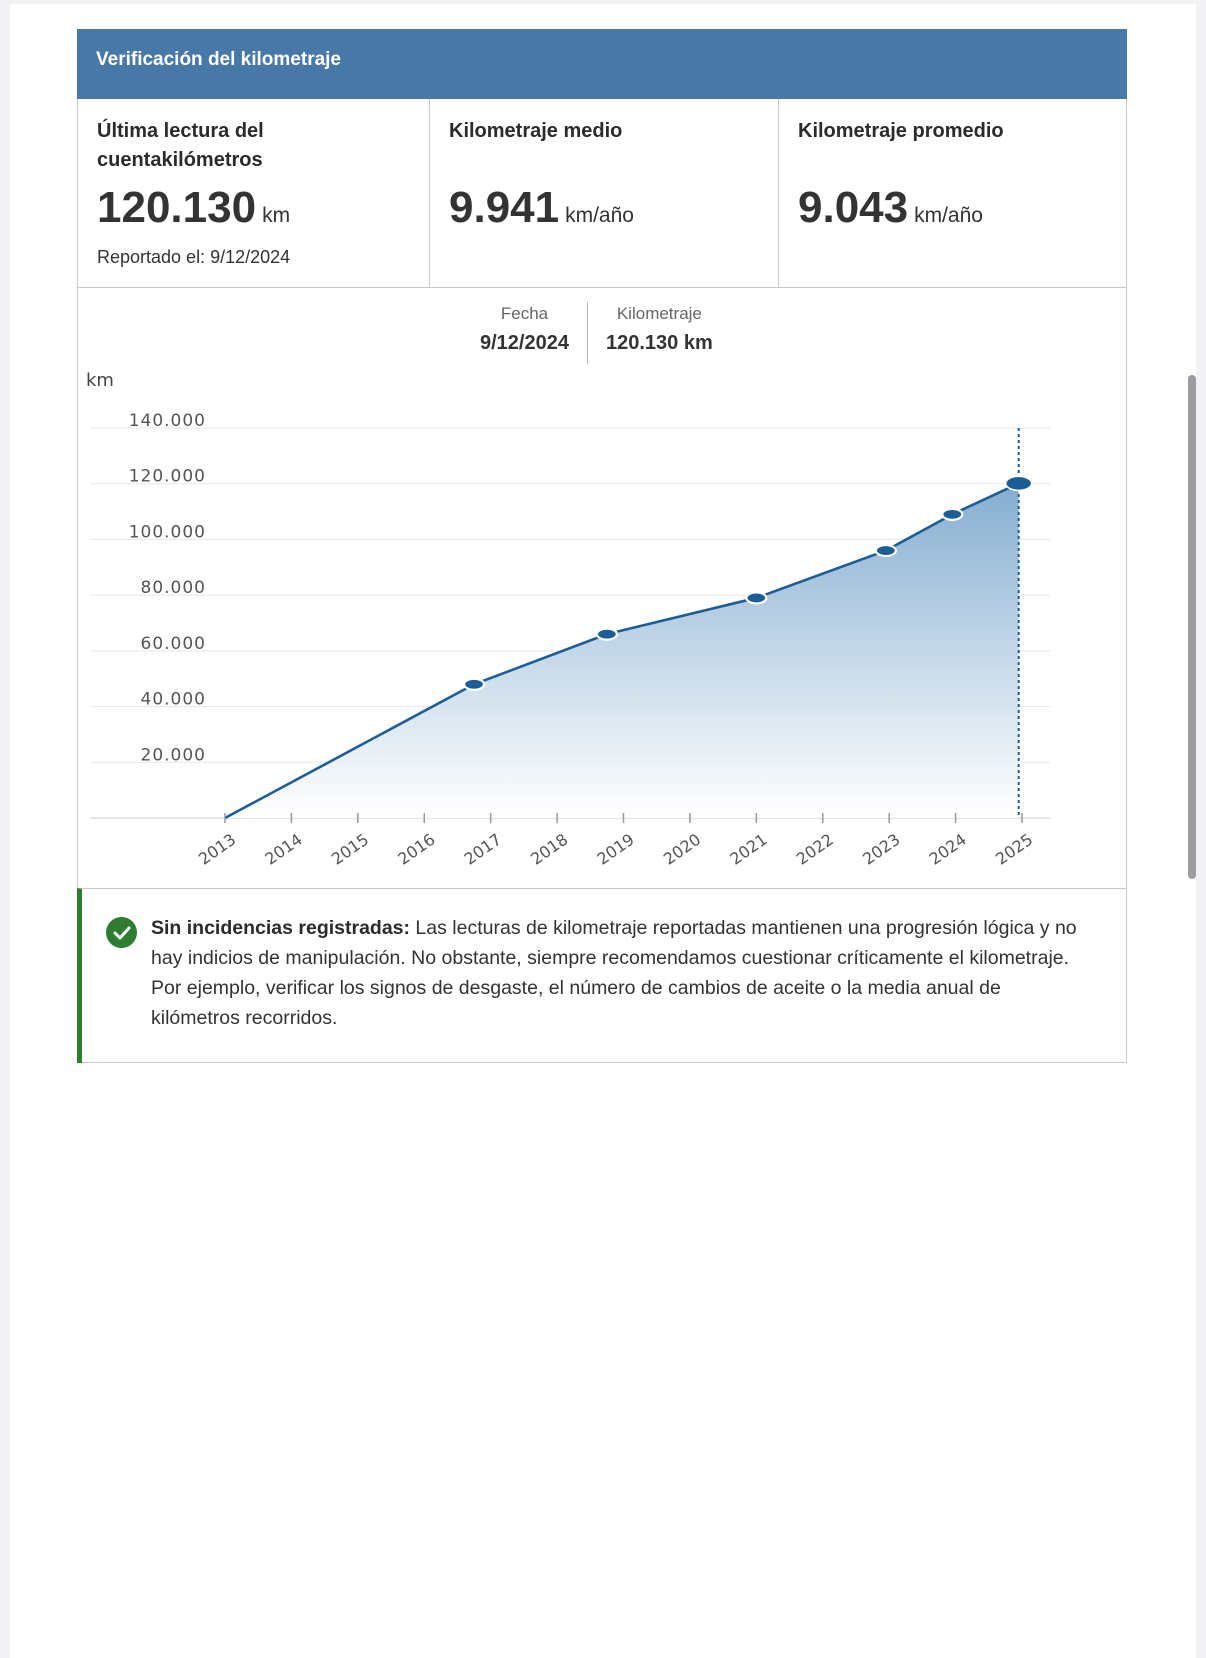 The height and width of the screenshot is (1658, 1206). I want to click on tooltip-km-value: 120.130 km, so click(659, 343).